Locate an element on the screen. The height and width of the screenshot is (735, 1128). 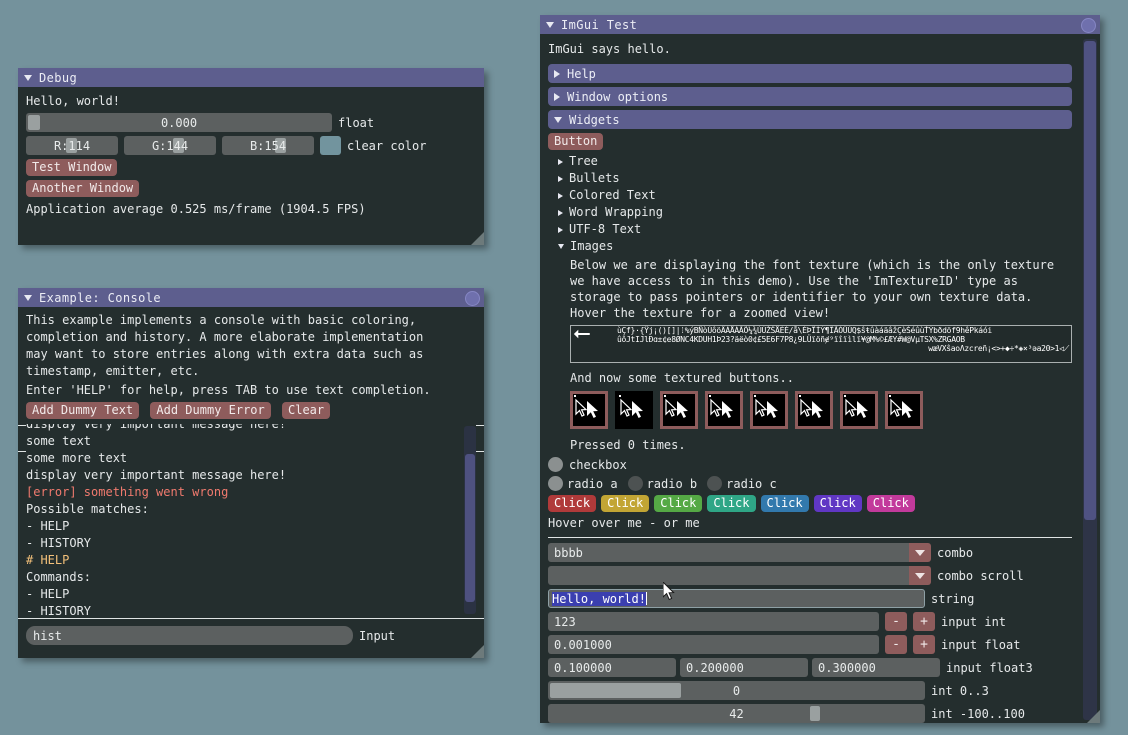
test-window-scrollbar-thumb is located at coordinates (1090, 280).